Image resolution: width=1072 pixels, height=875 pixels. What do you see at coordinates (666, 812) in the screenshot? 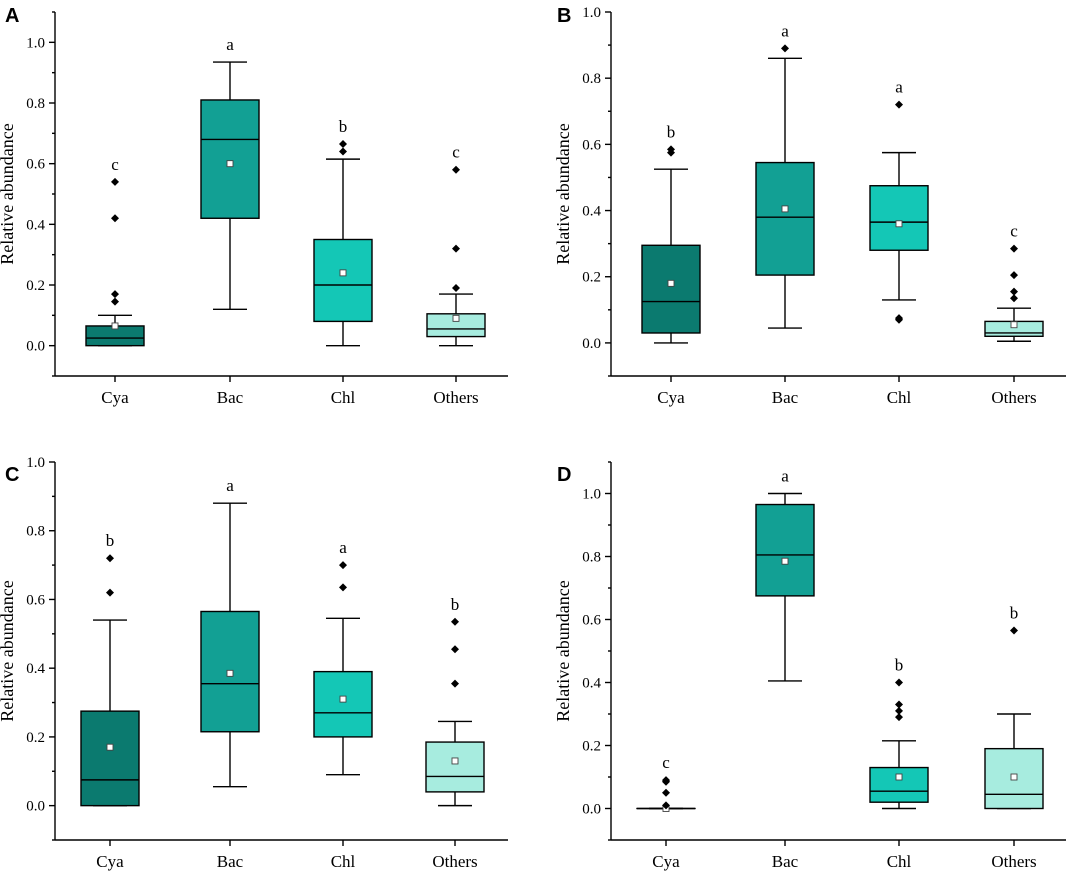
I see `box-cya: Cya c` at bounding box center [666, 812].